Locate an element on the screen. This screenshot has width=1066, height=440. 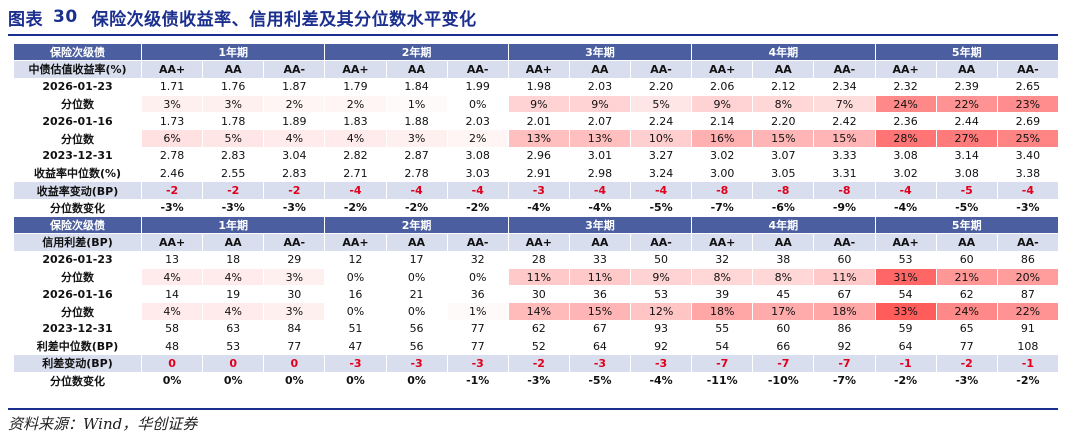
table-cell: -3% is located at coordinates (294, 207).